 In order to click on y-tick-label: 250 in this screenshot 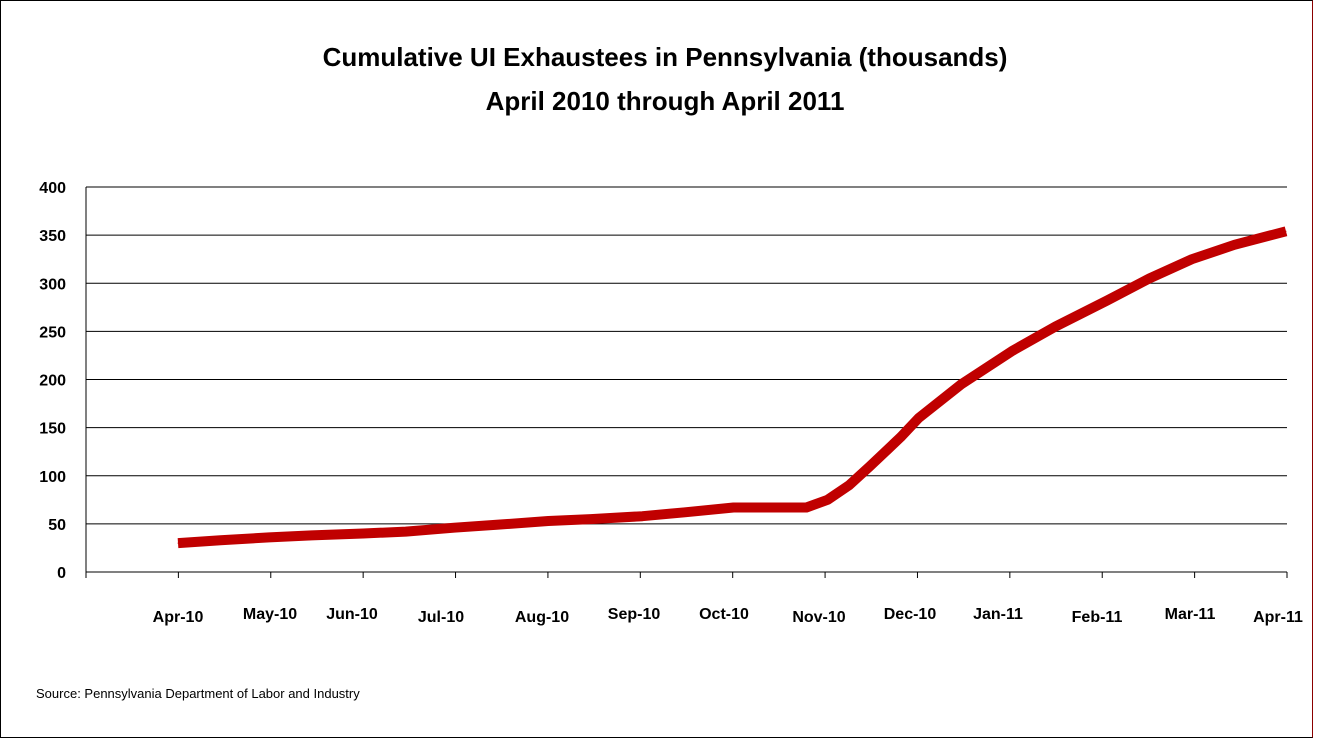, I will do `click(52, 332)`.